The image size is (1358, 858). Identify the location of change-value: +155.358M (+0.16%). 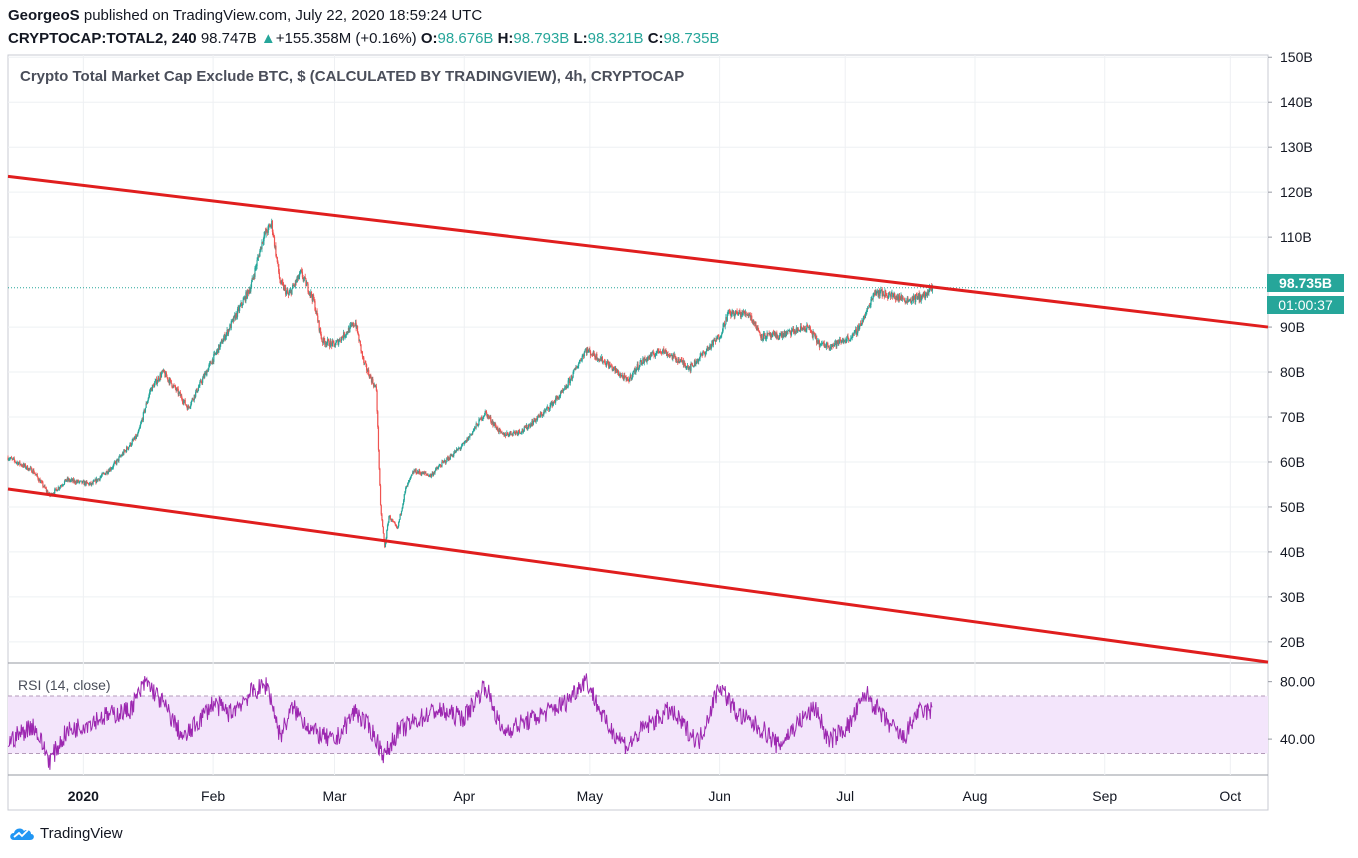
(346, 38).